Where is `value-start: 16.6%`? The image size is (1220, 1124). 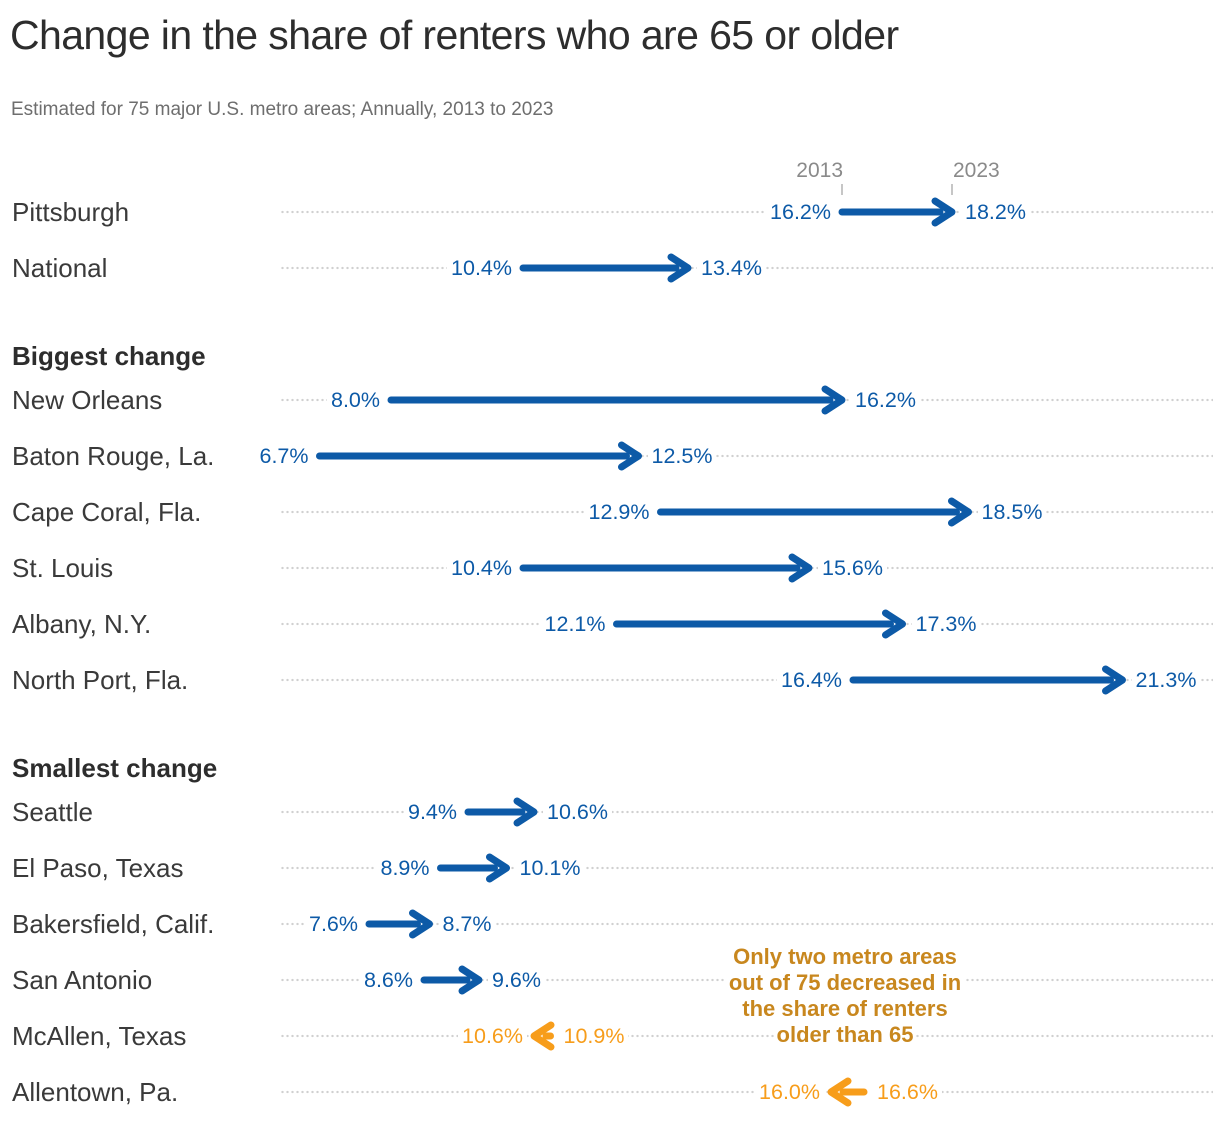 value-start: 16.6% is located at coordinates (907, 1092).